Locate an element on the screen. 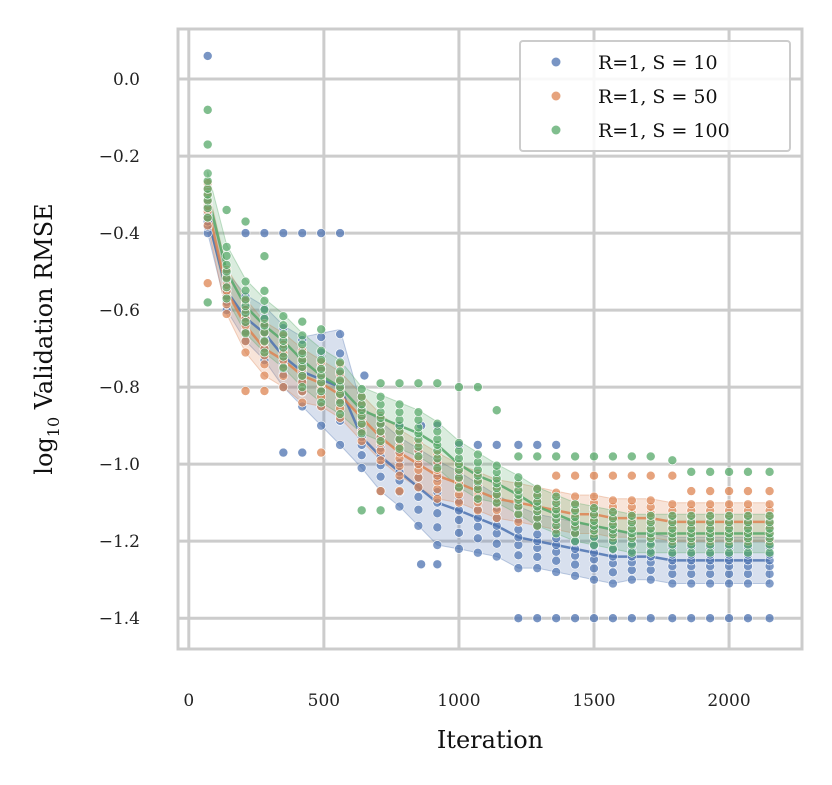 This screenshot has height=785, width=832. x-tick-label: 1000 is located at coordinates (458, 701).